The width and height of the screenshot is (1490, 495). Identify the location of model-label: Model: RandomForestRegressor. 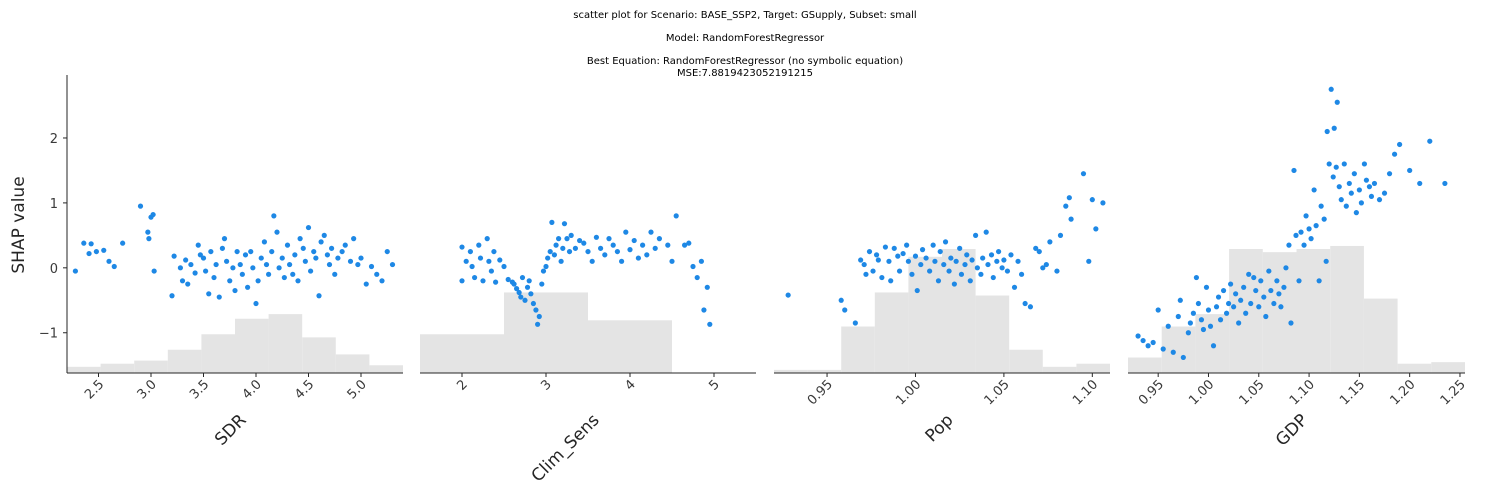
(745, 38).